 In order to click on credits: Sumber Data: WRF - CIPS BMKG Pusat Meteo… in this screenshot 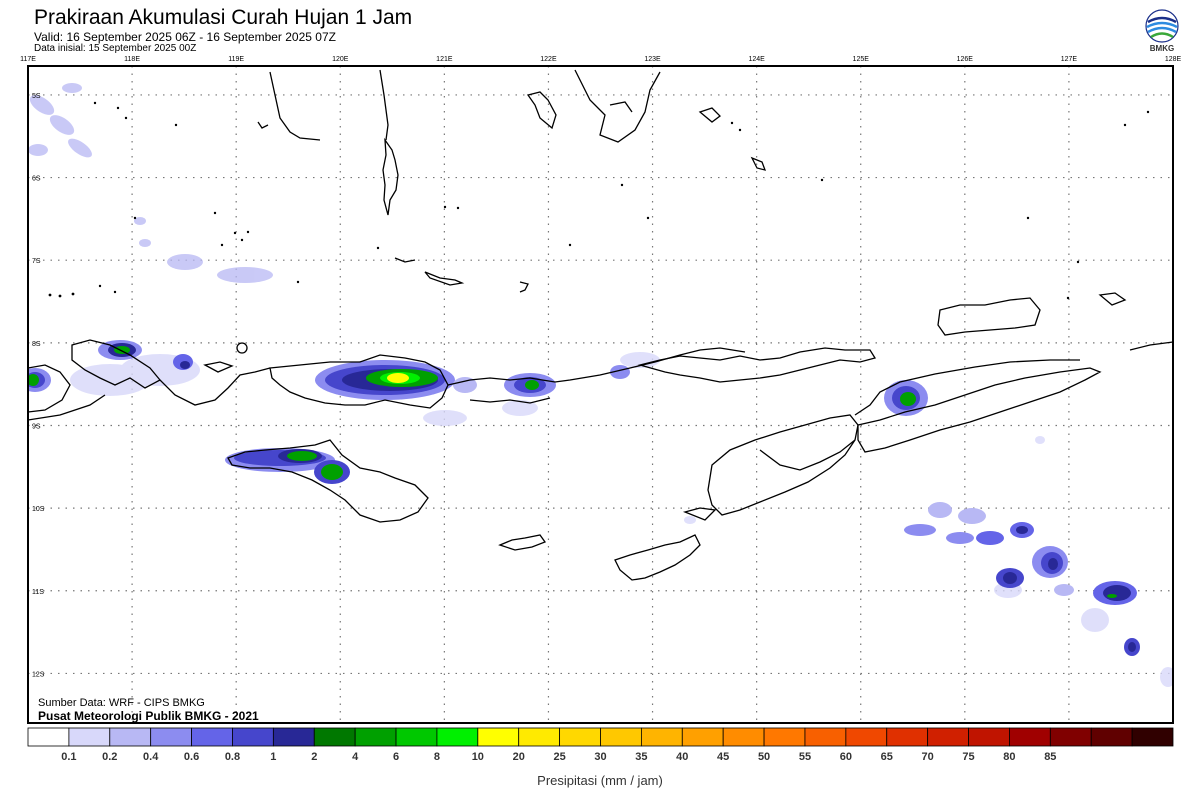, I will do `click(148, 710)`.